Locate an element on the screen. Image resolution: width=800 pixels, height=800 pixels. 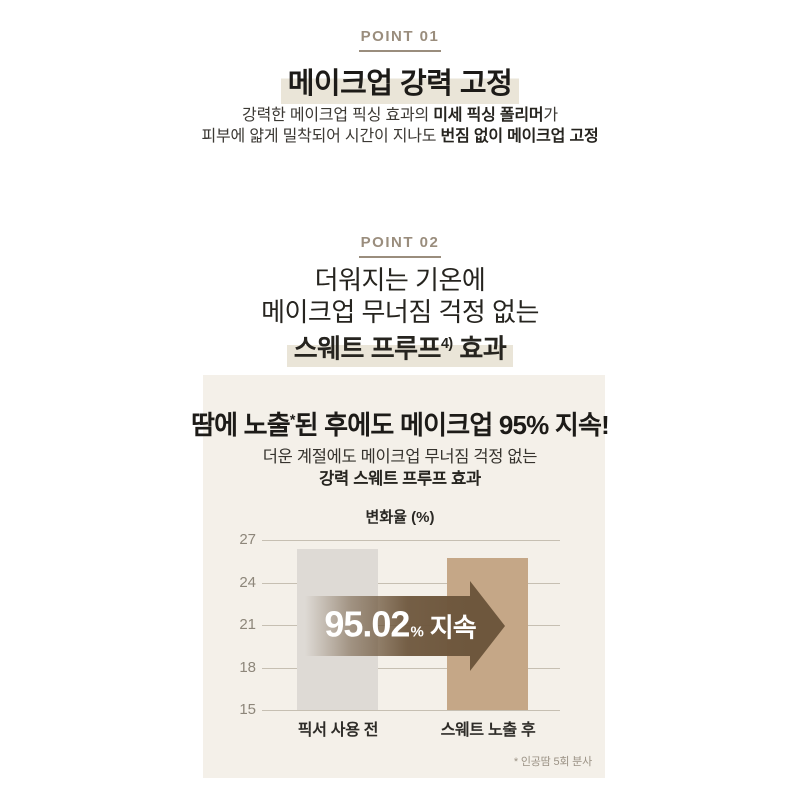
arrow-shaft is located at coordinates (387, 626).